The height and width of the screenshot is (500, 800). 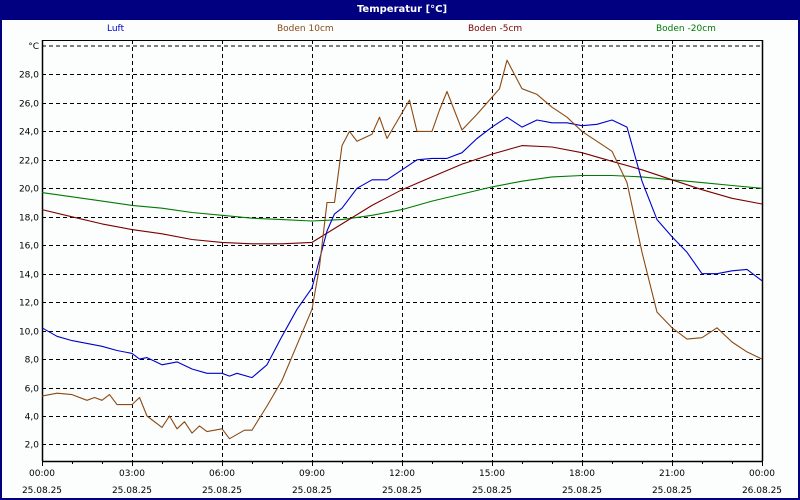 I want to click on x-tick-time: 03:00, so click(x=132, y=474).